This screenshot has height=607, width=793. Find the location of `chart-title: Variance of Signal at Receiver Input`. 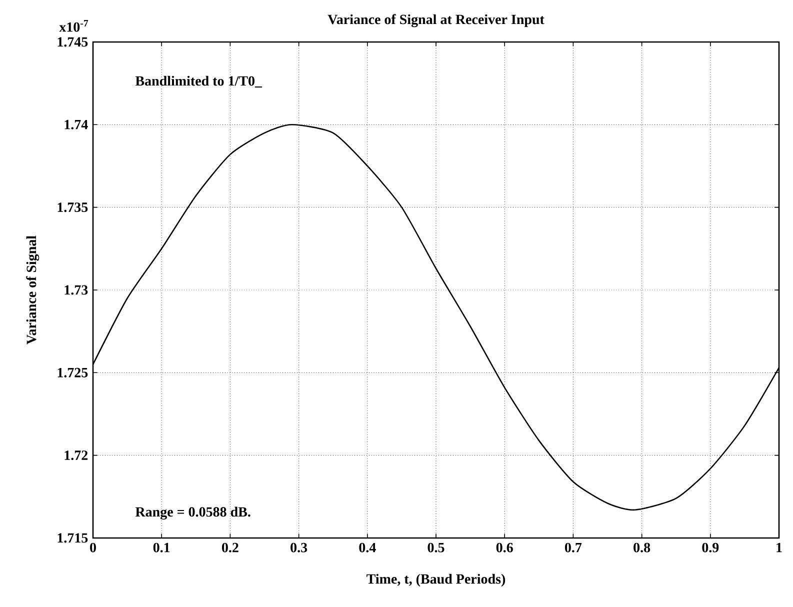

chart-title: Variance of Signal at Receiver Input is located at coordinates (436, 21).